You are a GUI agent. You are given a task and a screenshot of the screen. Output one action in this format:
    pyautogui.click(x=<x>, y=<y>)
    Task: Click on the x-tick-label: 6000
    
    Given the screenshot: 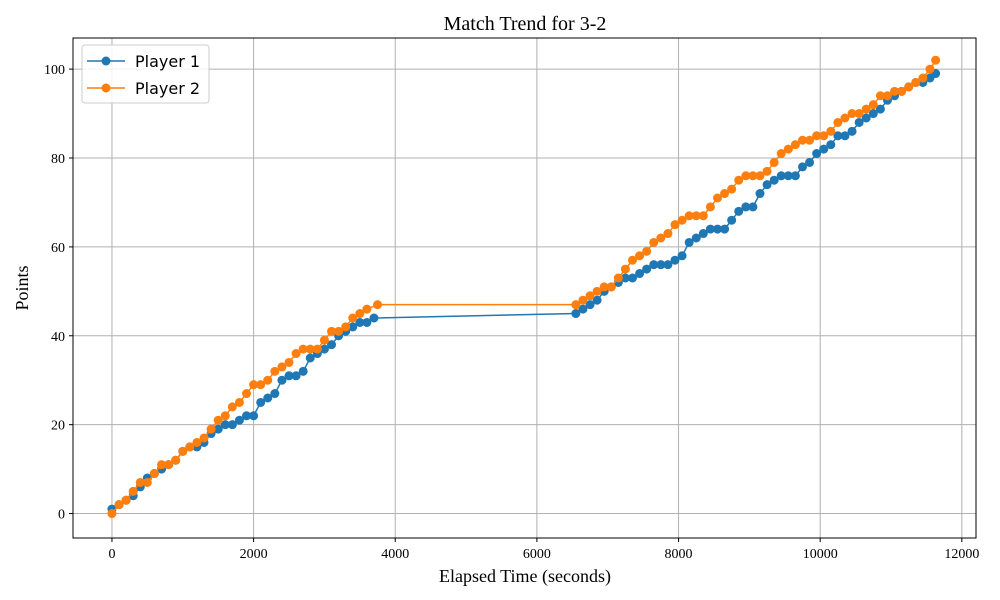 What is the action you would take?
    pyautogui.click(x=537, y=554)
    